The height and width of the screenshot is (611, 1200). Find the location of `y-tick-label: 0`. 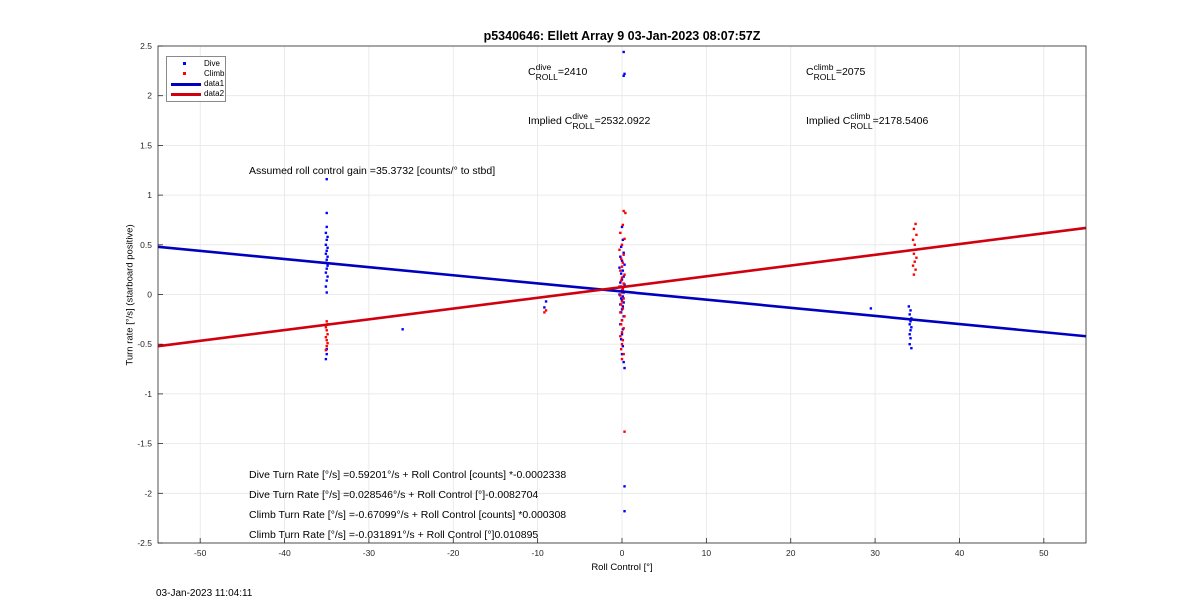

y-tick-label: 0 is located at coordinates (149, 295).